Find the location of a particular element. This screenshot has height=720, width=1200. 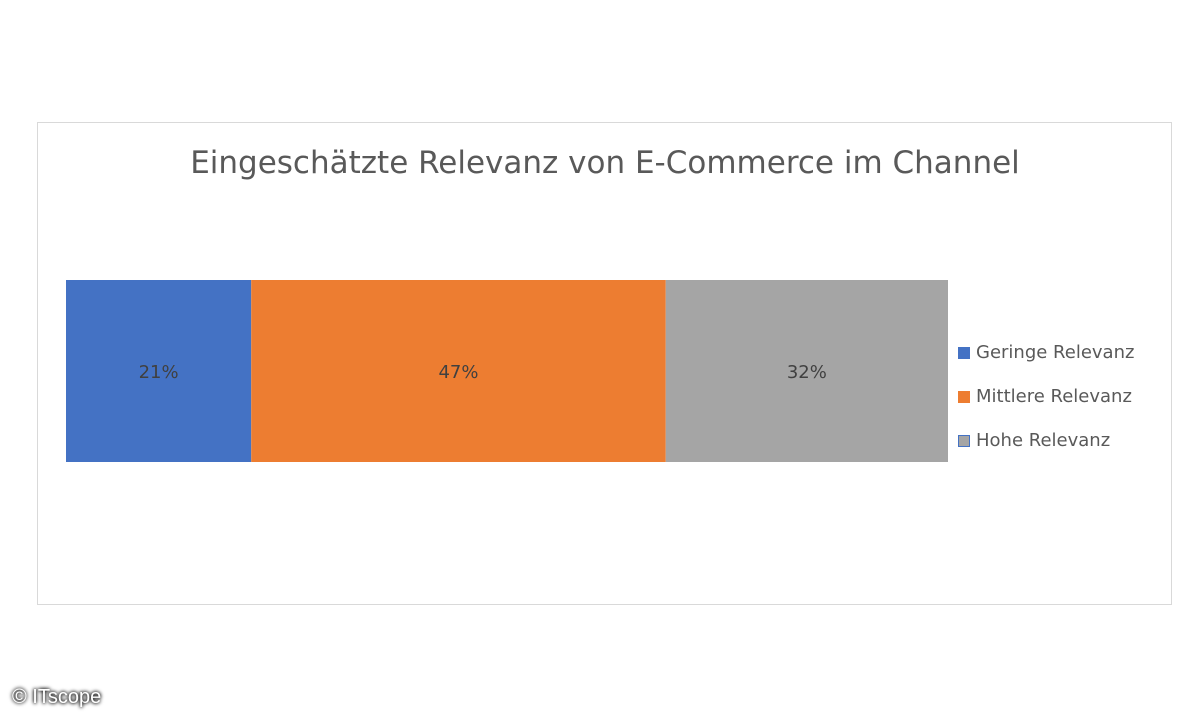

data-label: 32% is located at coordinates (807, 372).